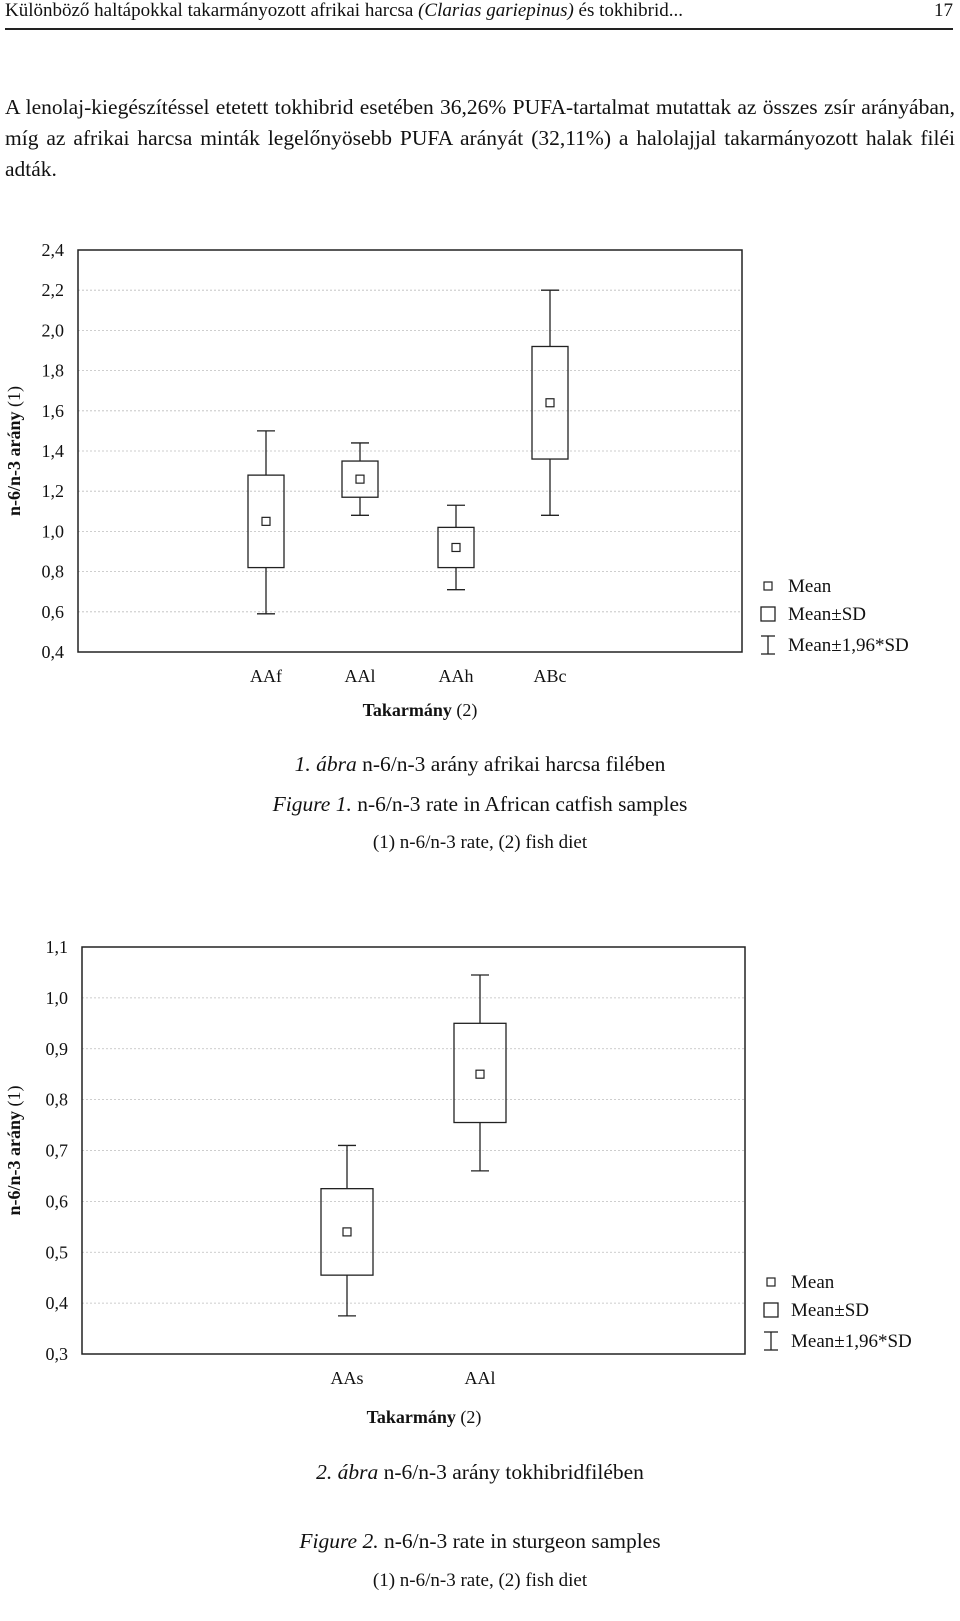 Image resolution: width=960 pixels, height=1621 pixels. Describe the element at coordinates (339, 1541) in the screenshot. I see `figure-2-label-en: Figure 2.` at that location.